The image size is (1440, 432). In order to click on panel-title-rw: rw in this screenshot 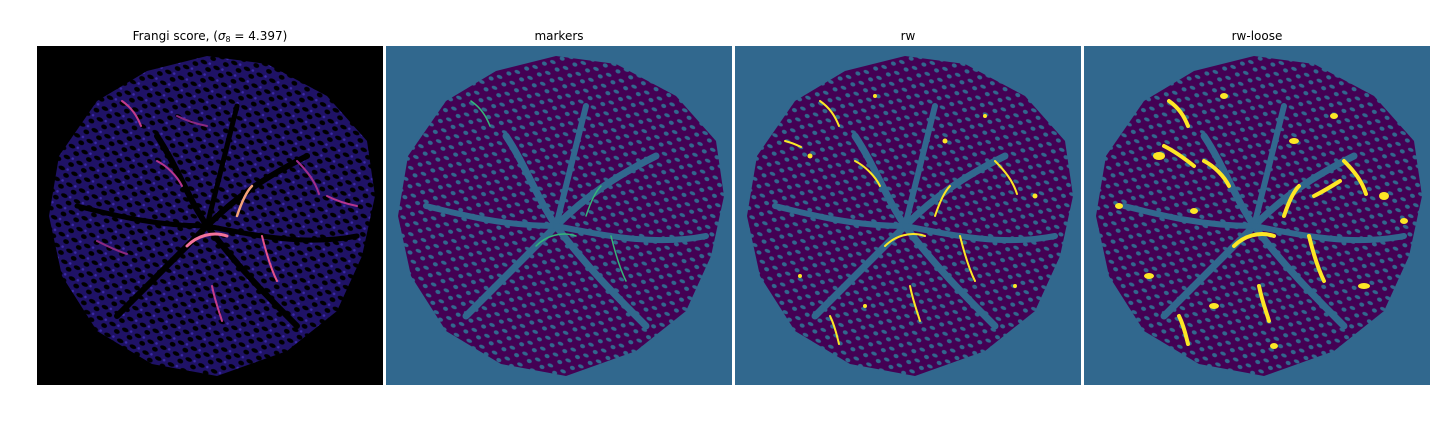, I will do `click(908, 36)`.